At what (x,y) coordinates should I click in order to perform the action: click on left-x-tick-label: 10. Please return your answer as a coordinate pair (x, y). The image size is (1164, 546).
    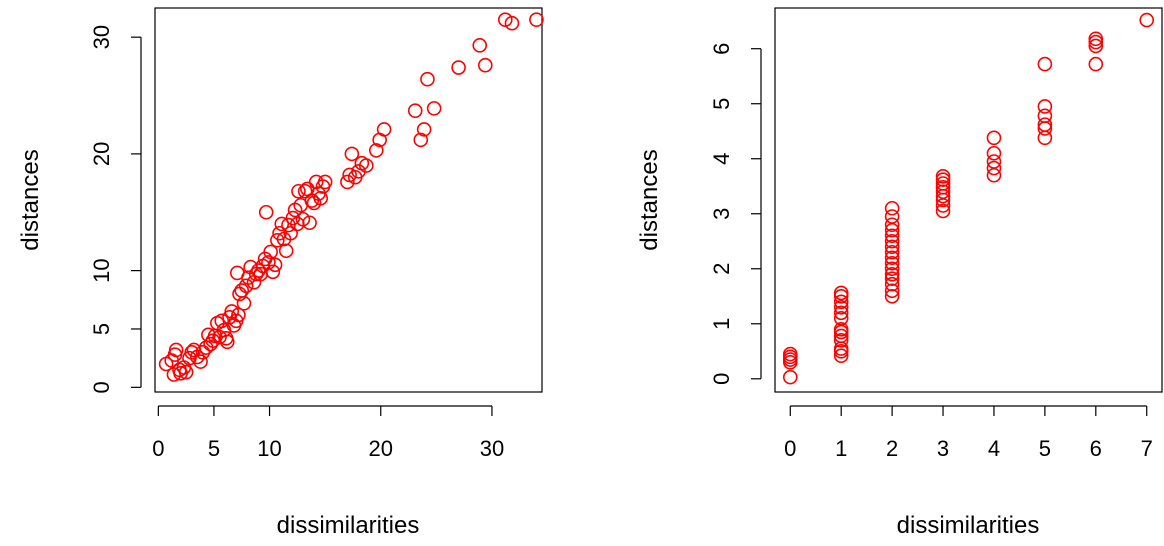
    Looking at the image, I should click on (269, 448).